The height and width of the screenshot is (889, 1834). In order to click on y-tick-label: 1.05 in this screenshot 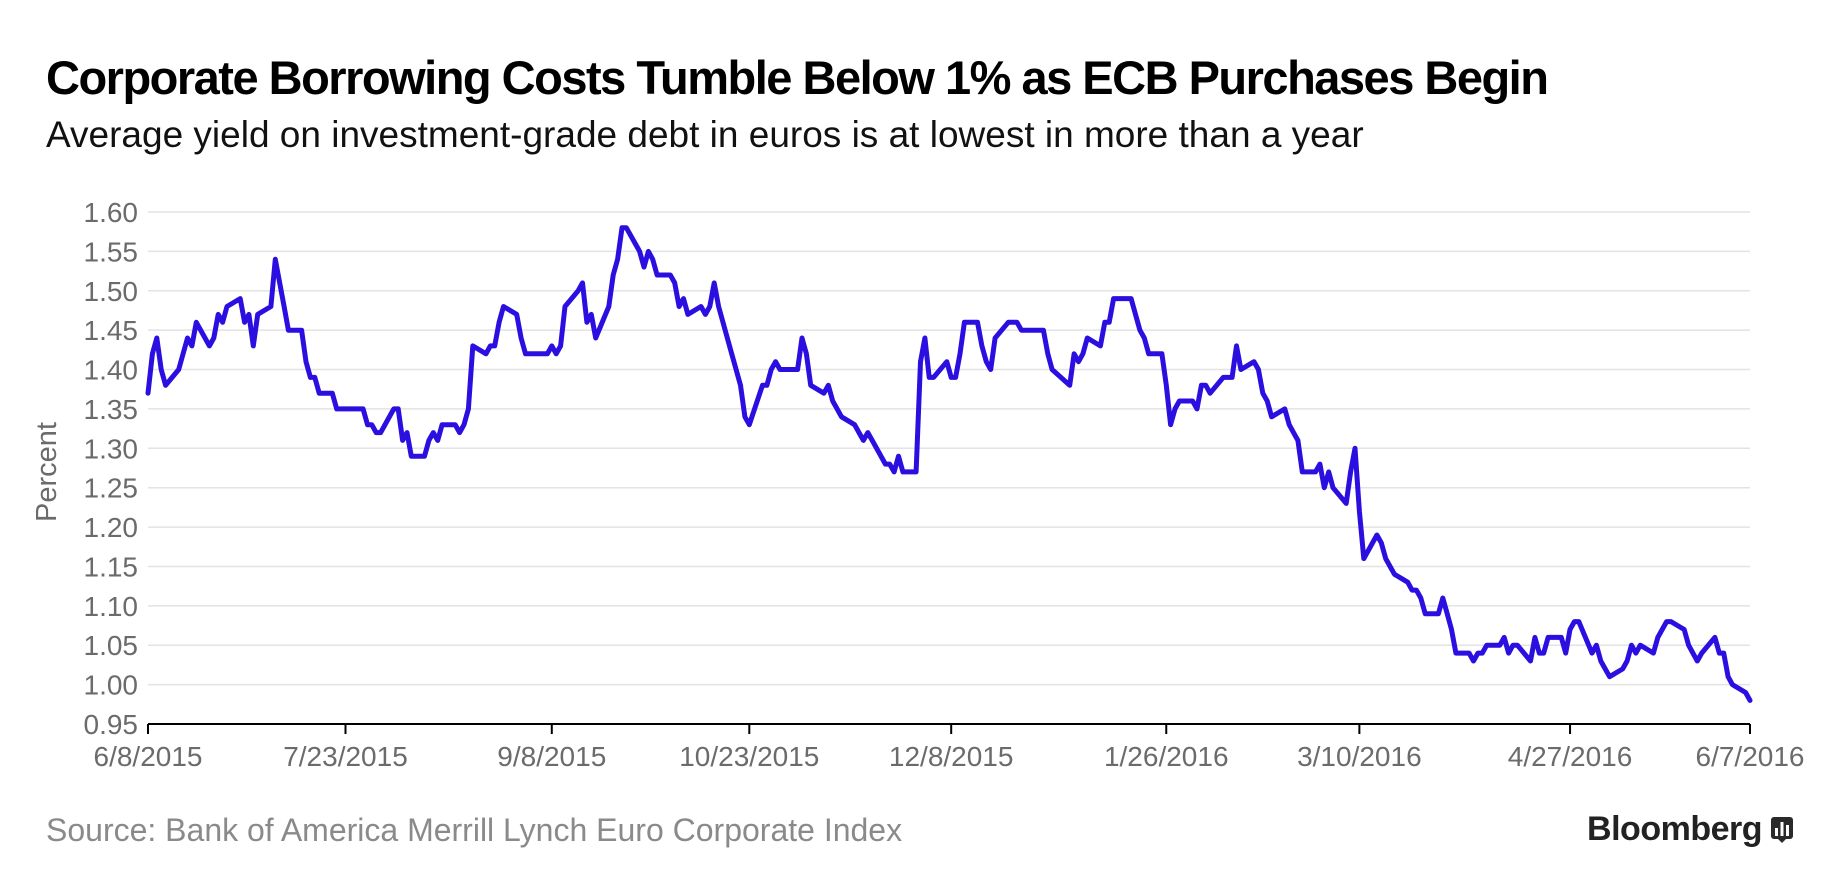, I will do `click(111, 645)`.